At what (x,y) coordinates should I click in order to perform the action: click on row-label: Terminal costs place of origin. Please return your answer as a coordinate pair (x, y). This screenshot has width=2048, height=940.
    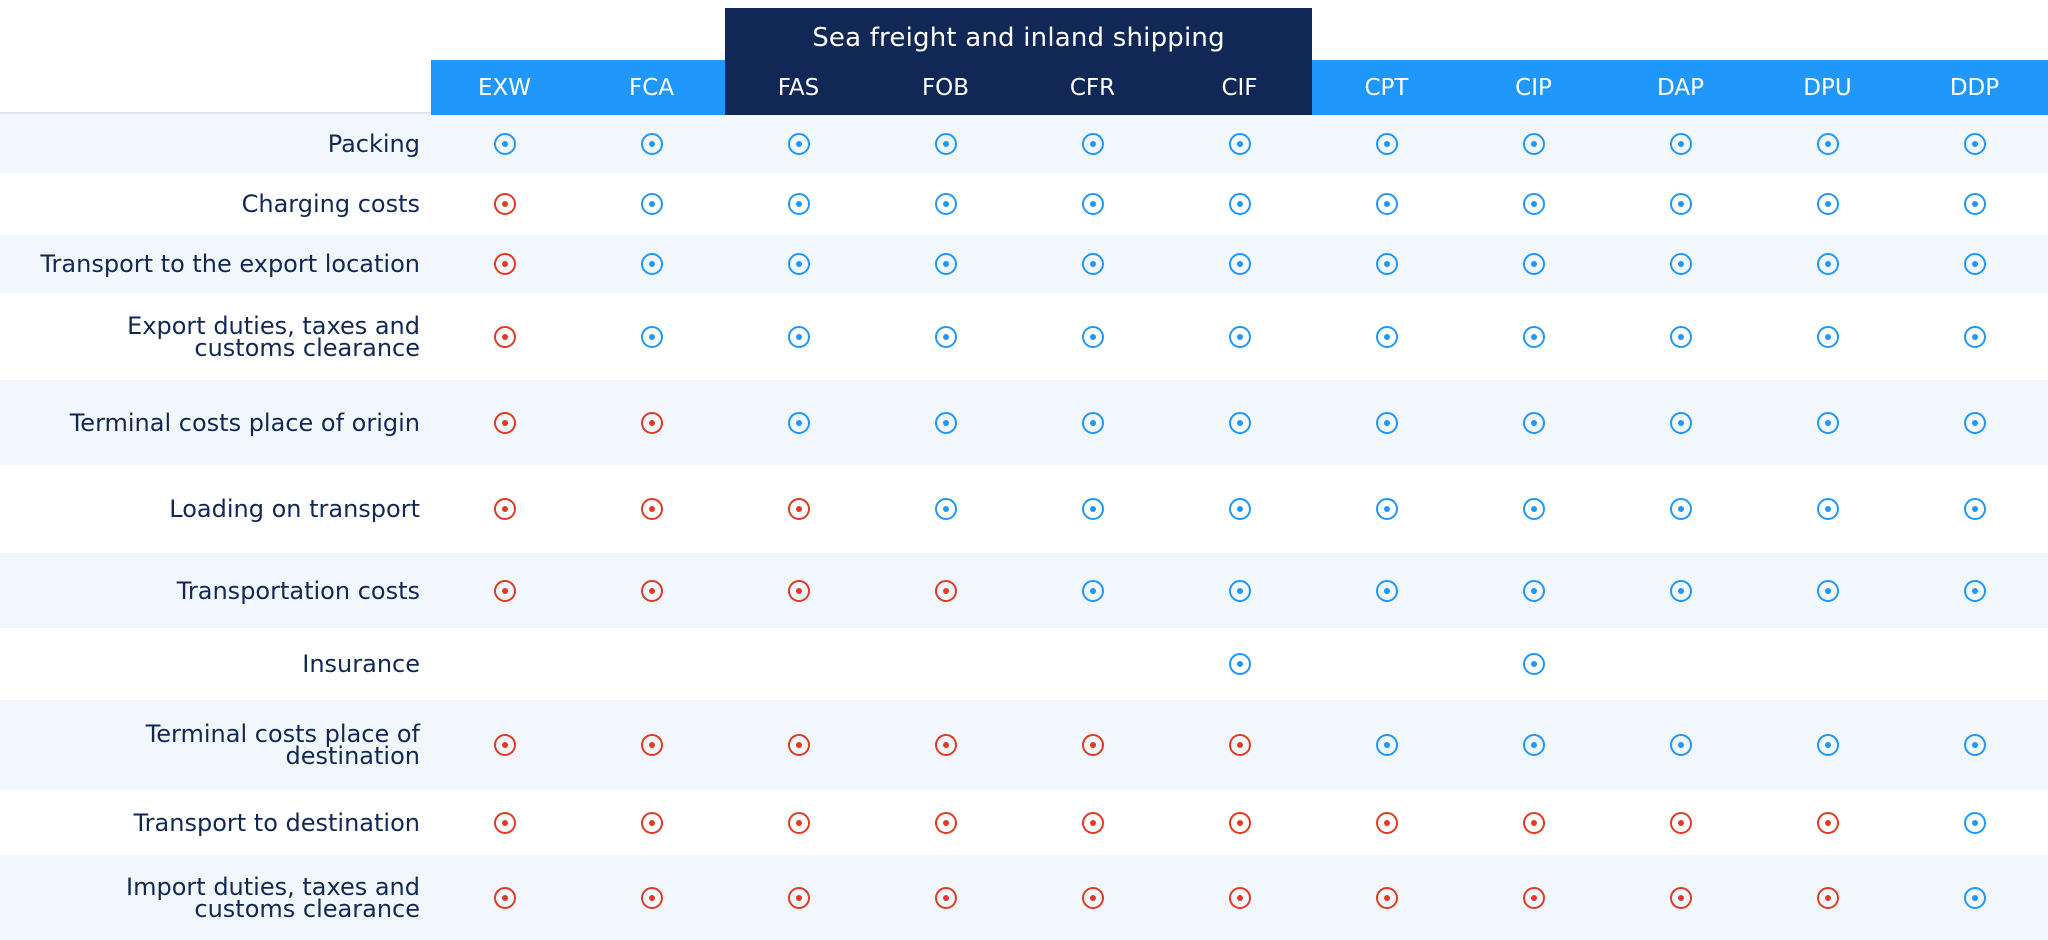
    Looking at the image, I should click on (244, 422).